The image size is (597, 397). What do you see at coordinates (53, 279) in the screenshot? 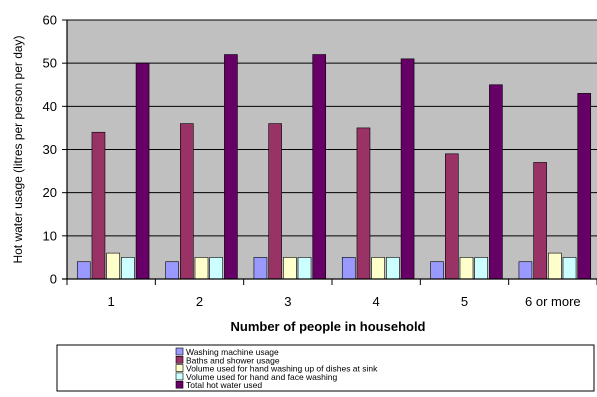
I see `y-tick-label: 0` at bounding box center [53, 279].